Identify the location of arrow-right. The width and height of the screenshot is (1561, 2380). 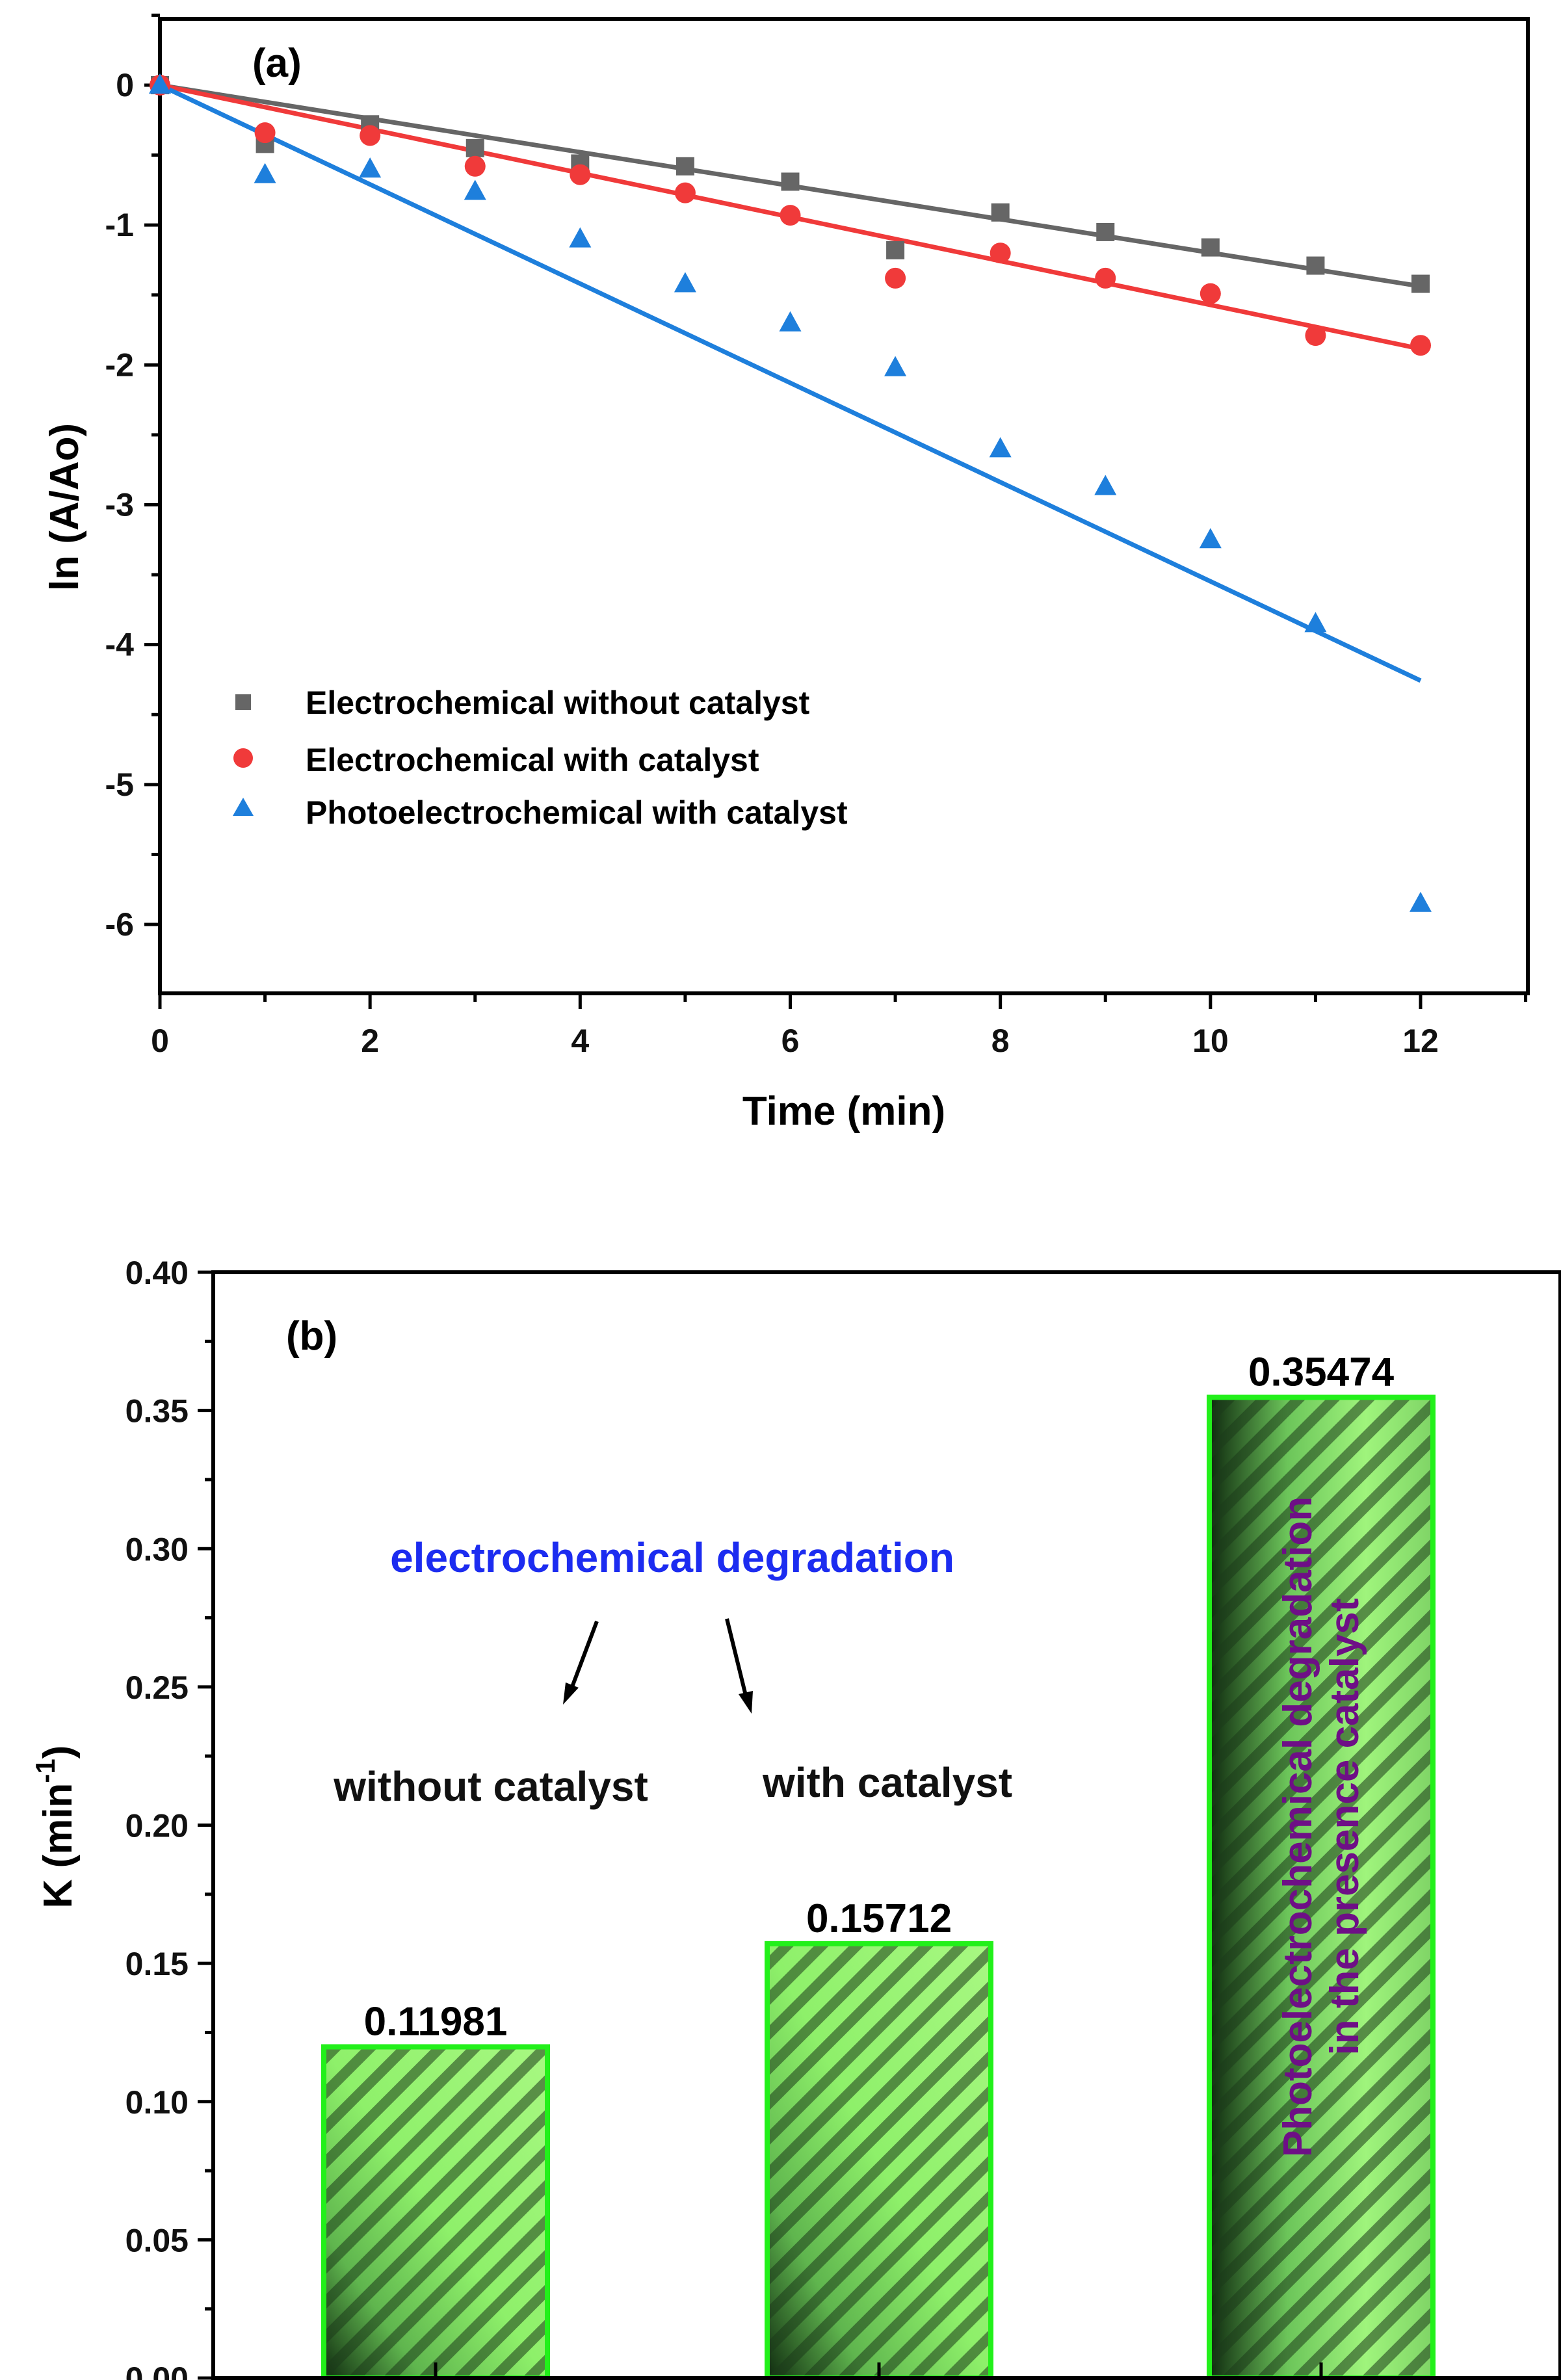
(739, 1666).